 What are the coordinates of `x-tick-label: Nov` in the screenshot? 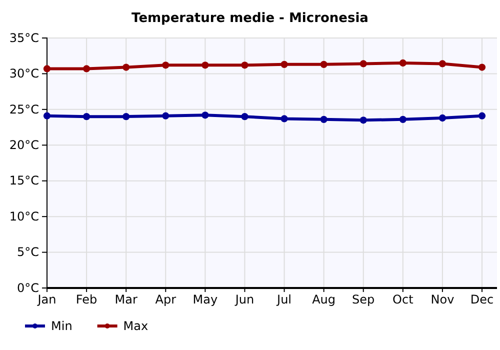 It's located at (442, 299).